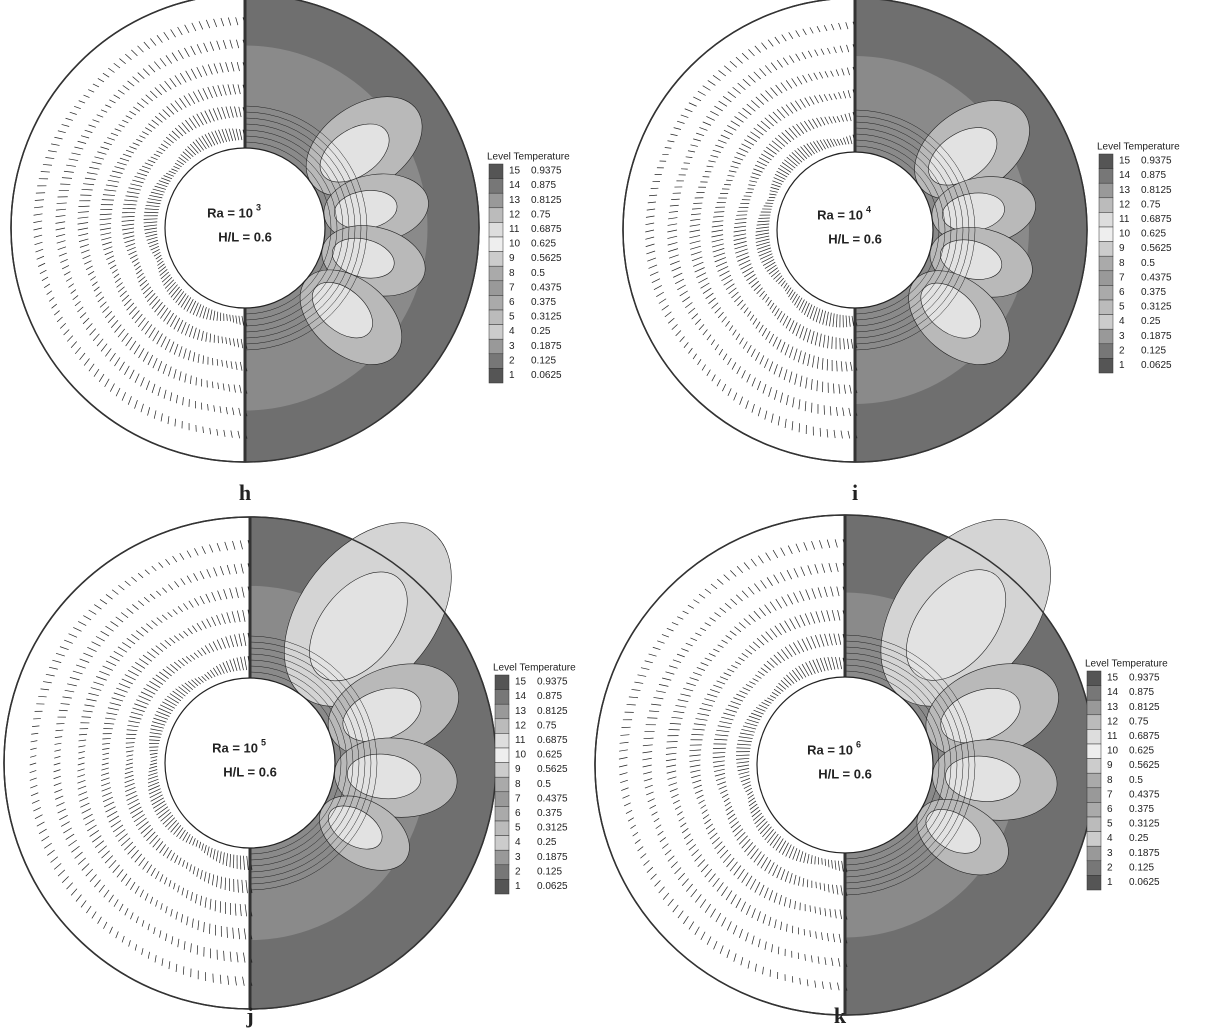 The image size is (1214, 1032). I want to click on annulus-inner, so click(845, 765).